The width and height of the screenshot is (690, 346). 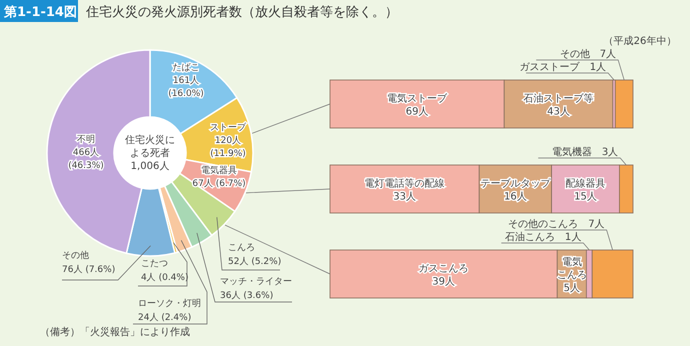 I want to click on series-label: 電気ストーブ, so click(x=417, y=98).